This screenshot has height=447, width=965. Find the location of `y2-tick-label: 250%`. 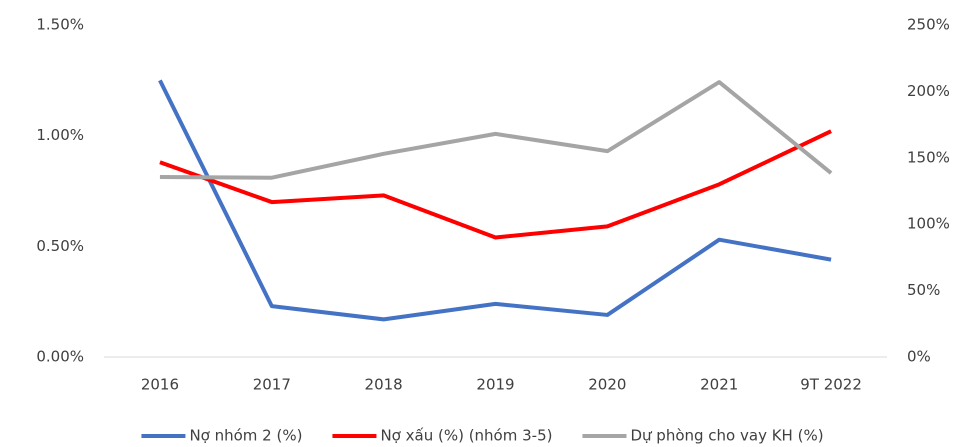

y2-tick-label: 250% is located at coordinates (928, 25).